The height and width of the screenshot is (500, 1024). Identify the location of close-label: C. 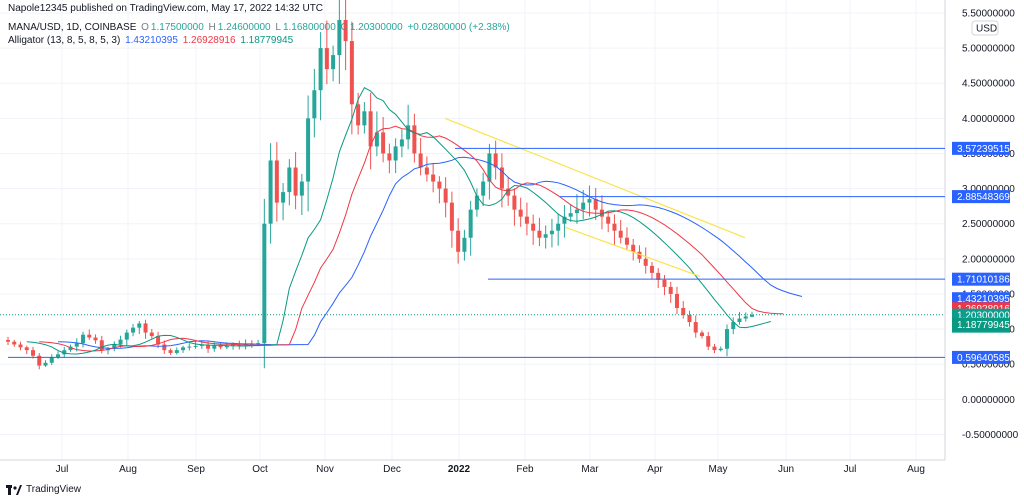
(344, 27).